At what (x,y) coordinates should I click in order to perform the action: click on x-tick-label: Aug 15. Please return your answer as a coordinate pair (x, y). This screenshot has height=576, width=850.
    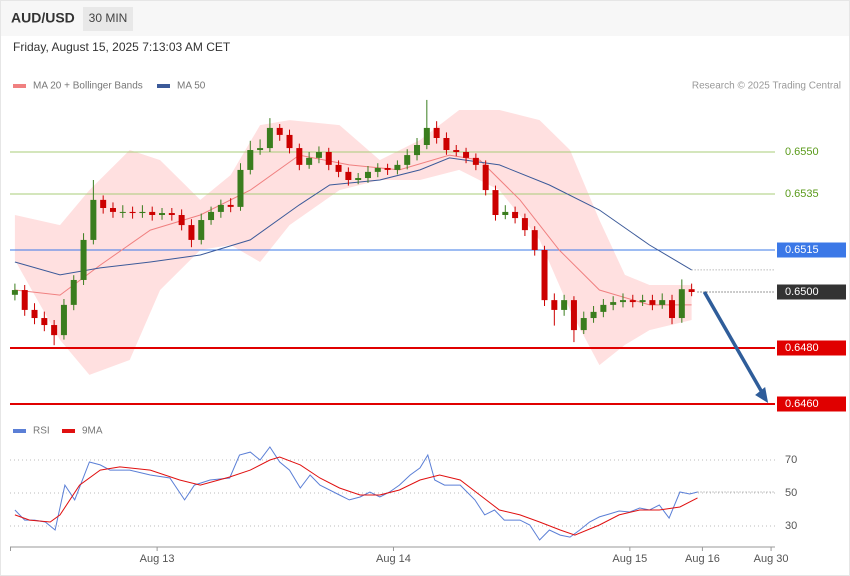
    Looking at the image, I should click on (629, 559).